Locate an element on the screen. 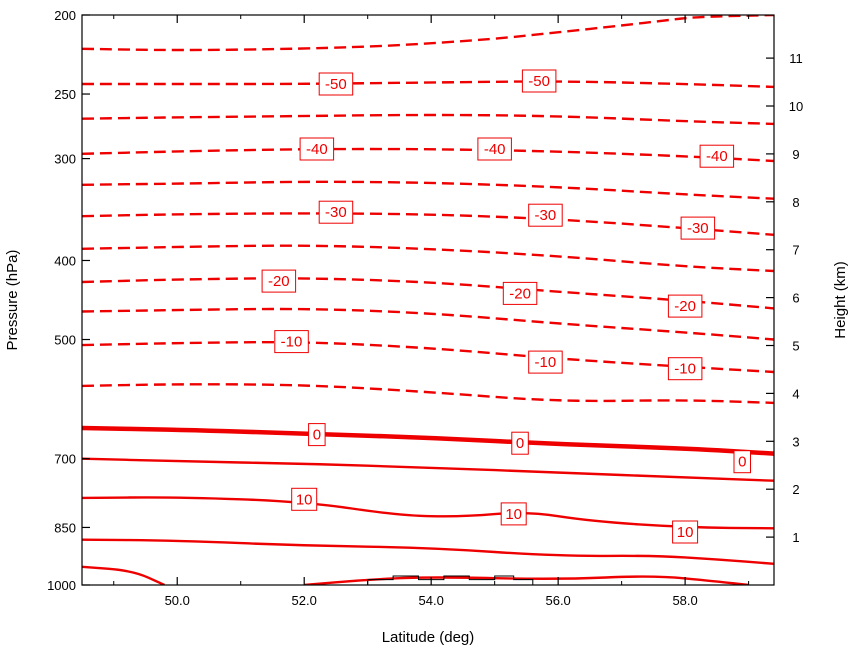  y-tick-label: 250 is located at coordinates (65, 94).